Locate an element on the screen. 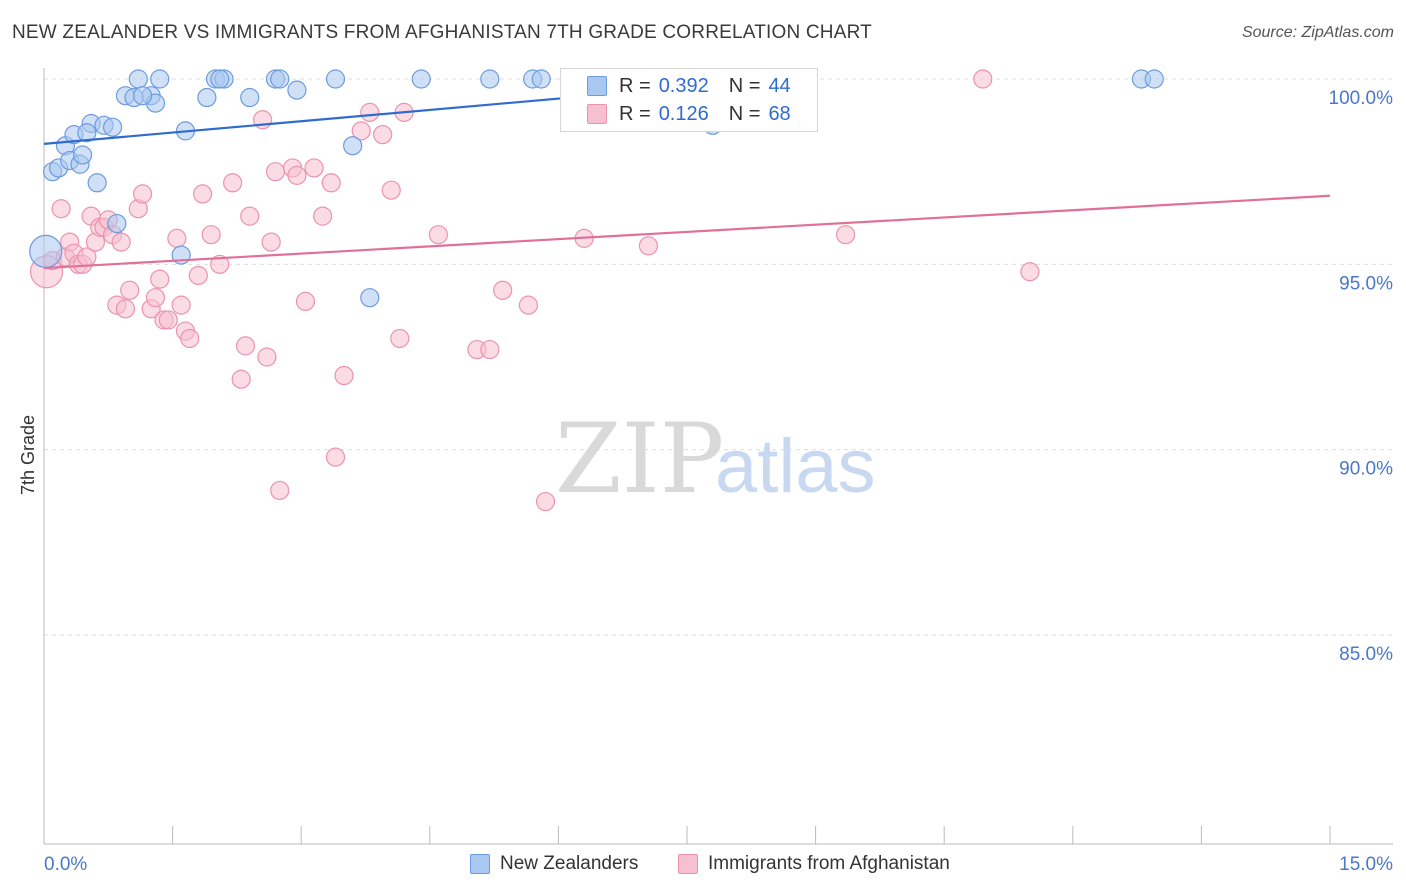  legend-item-afghanistan: Immigrants from Afghanistan is located at coordinates (814, 864).